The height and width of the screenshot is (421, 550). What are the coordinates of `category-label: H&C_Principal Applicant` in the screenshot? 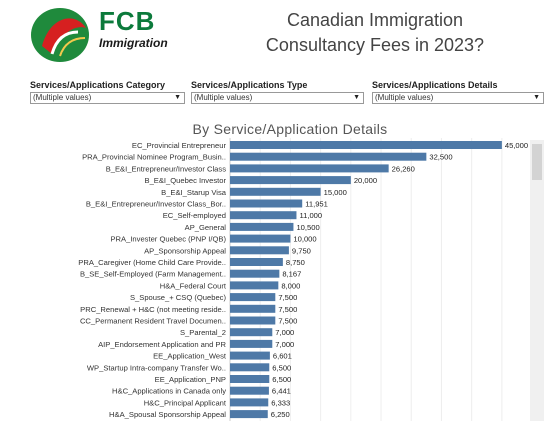 It's located at (185, 402).